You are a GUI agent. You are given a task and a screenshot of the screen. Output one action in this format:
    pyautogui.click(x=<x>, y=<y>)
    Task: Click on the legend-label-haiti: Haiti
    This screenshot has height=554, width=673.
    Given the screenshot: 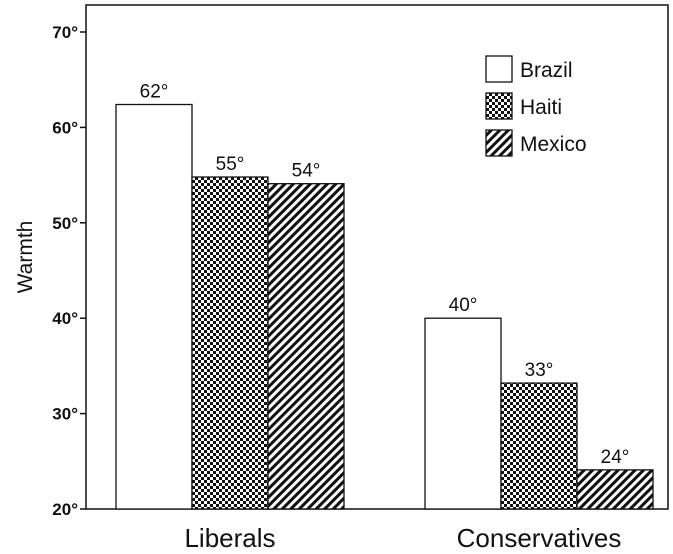 What is the action you would take?
    pyautogui.click(x=541, y=107)
    